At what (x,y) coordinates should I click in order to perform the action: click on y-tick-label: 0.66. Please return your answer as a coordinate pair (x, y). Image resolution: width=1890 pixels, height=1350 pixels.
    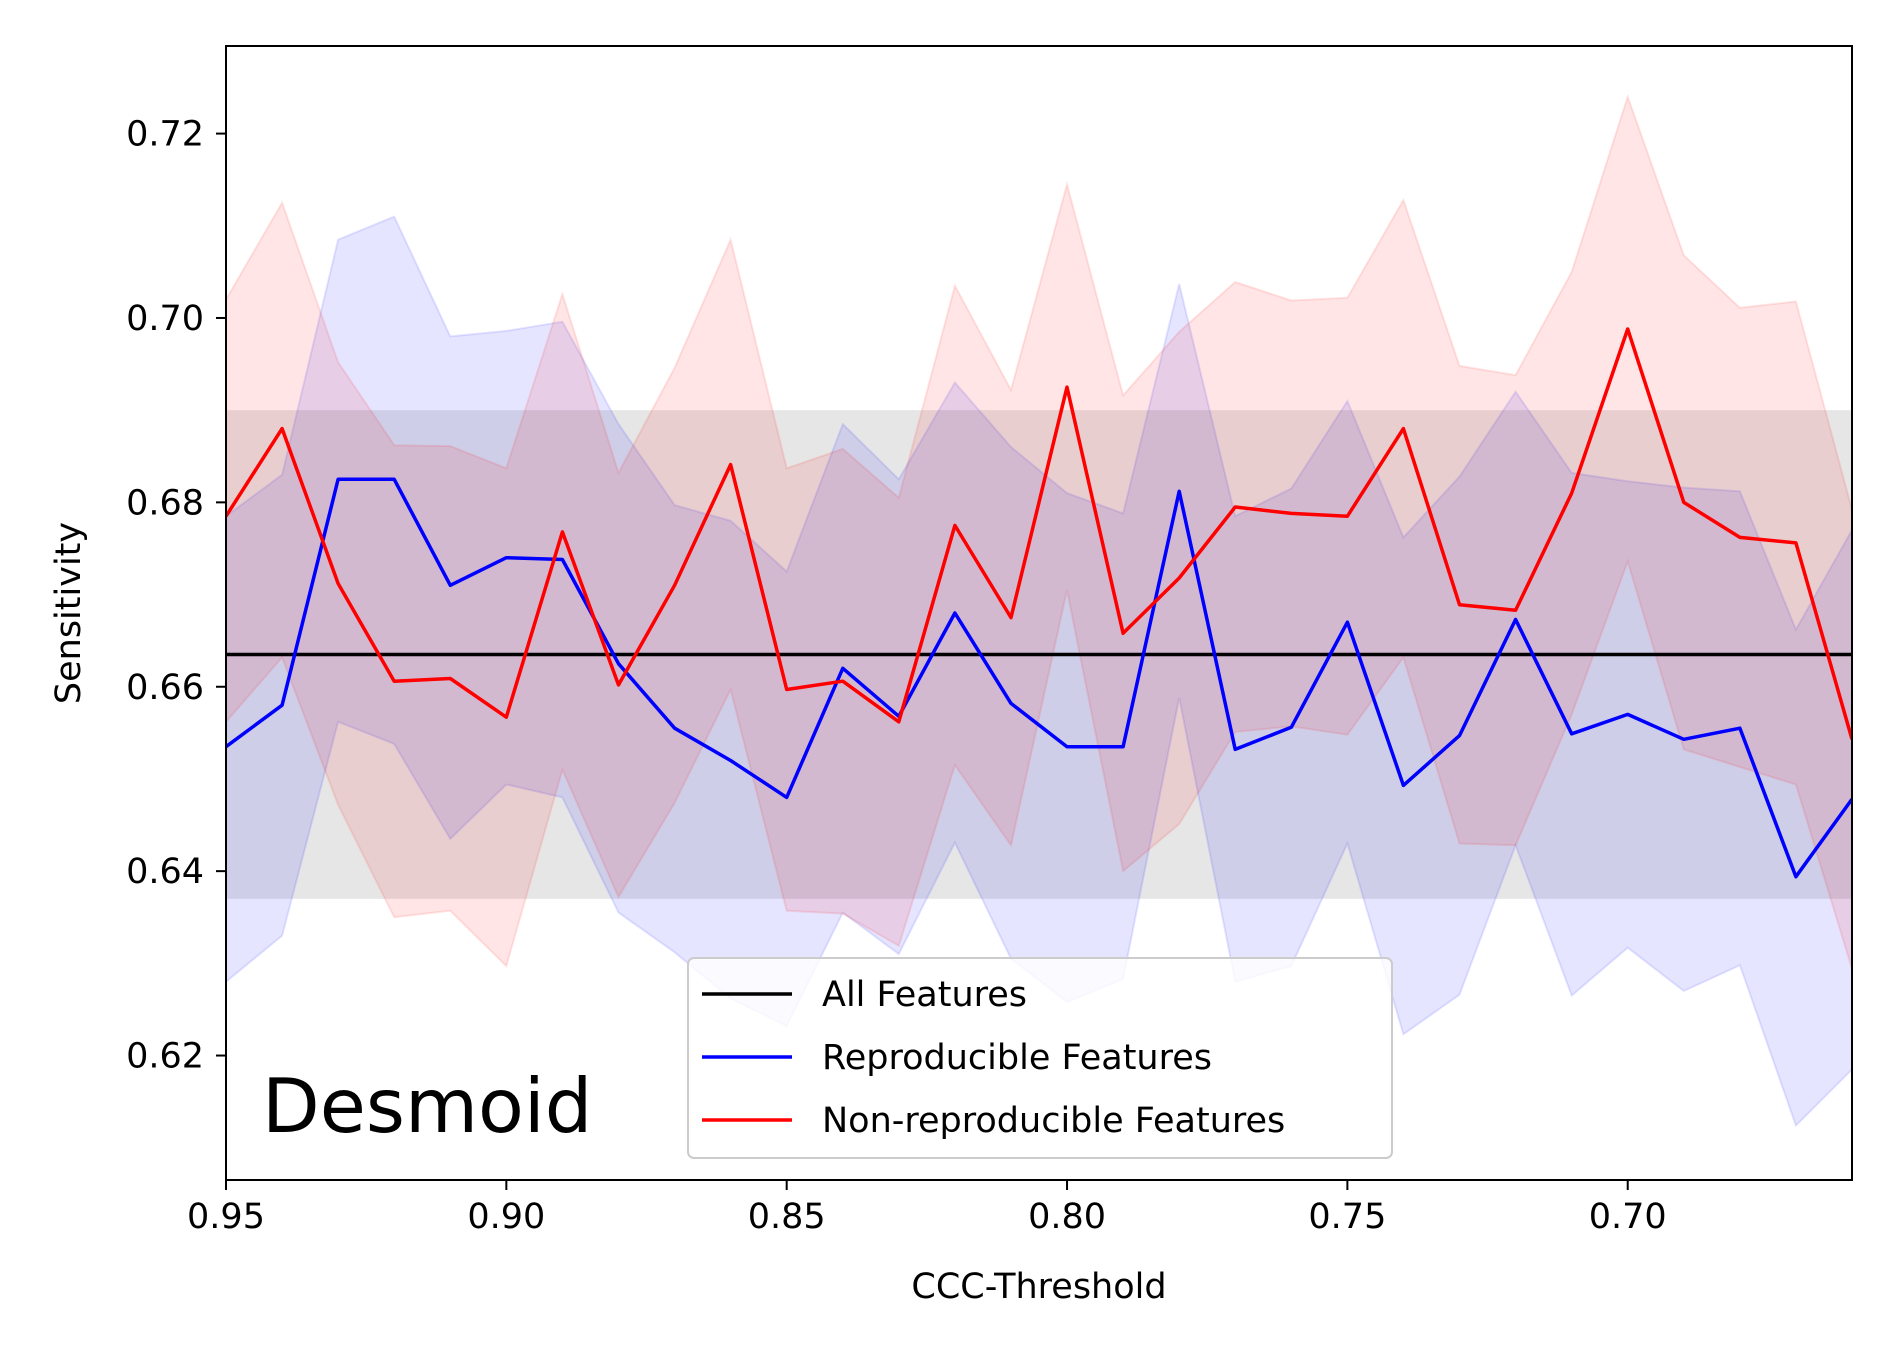
    Looking at the image, I should click on (165, 688).